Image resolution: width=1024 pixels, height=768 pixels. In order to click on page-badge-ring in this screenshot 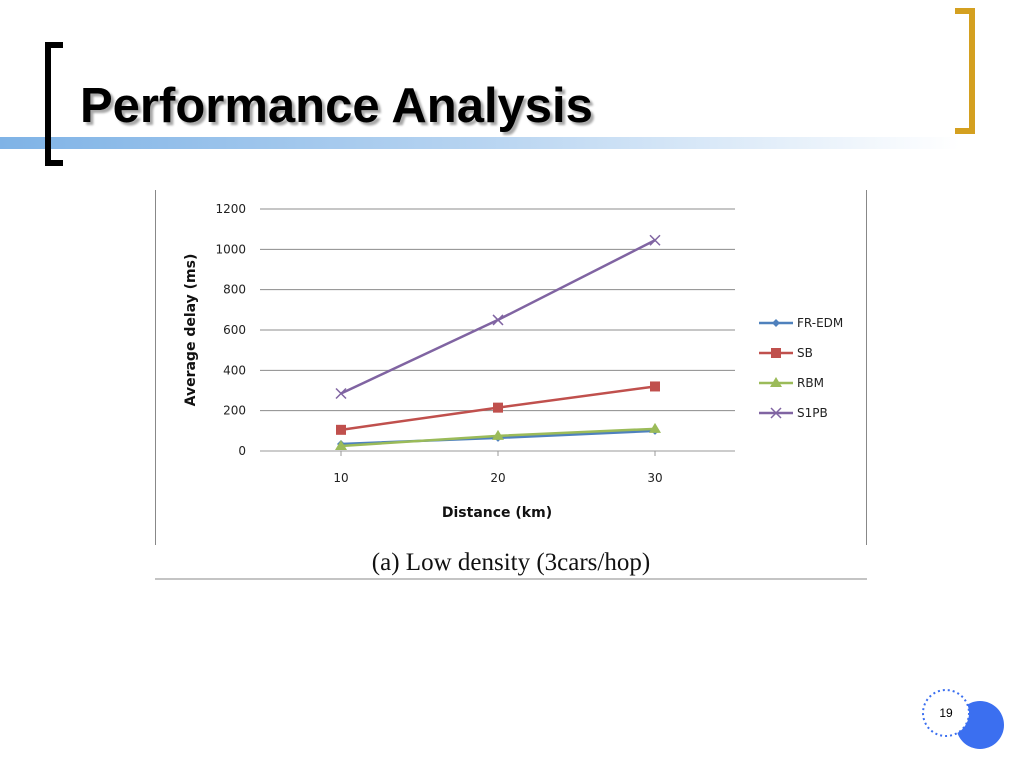, I will do `click(946, 713)`.